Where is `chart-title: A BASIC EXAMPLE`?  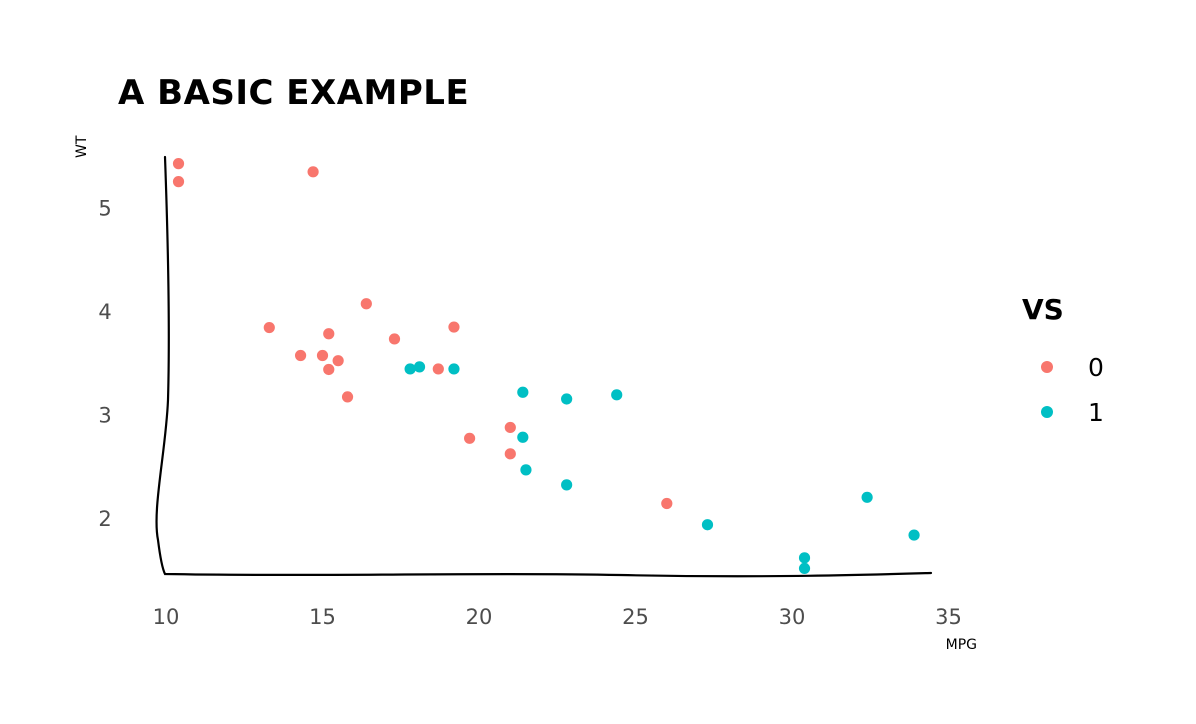 chart-title: A BASIC EXAMPLE is located at coordinates (293, 93).